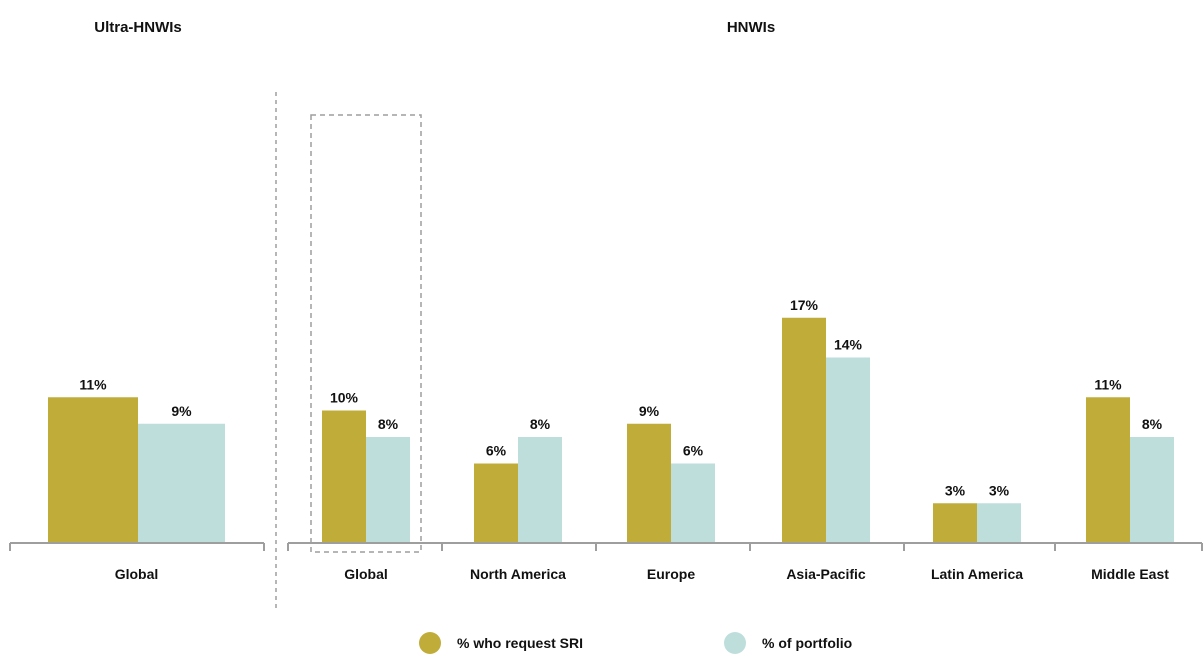 The height and width of the screenshot is (654, 1203). What do you see at coordinates (693, 451) in the screenshot?
I see `data-label-hnwis-europe-portfolio: 6%` at bounding box center [693, 451].